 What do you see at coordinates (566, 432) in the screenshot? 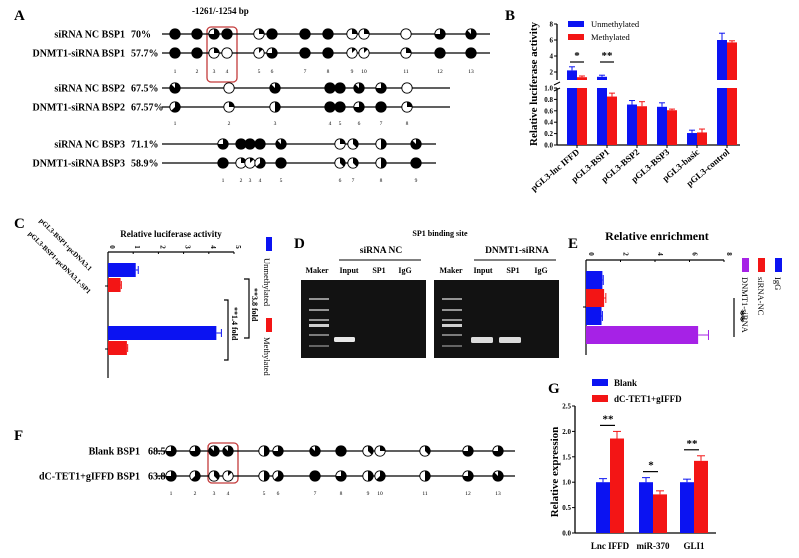
I see `y-tick-label: 2.0` at bounding box center [566, 432].